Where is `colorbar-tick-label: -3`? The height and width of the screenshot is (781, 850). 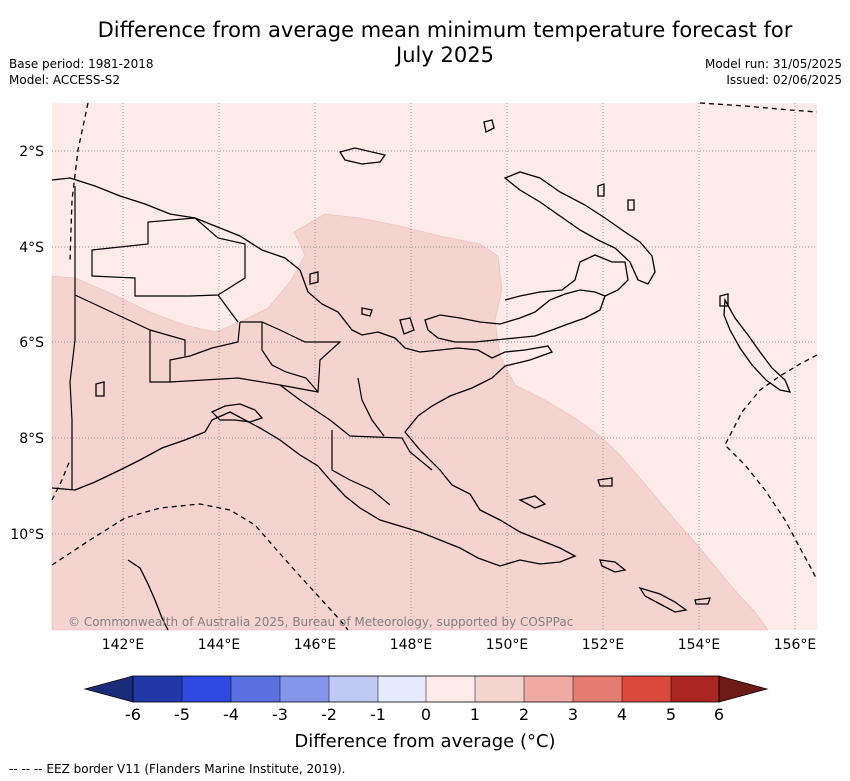 colorbar-tick-label: -3 is located at coordinates (280, 714).